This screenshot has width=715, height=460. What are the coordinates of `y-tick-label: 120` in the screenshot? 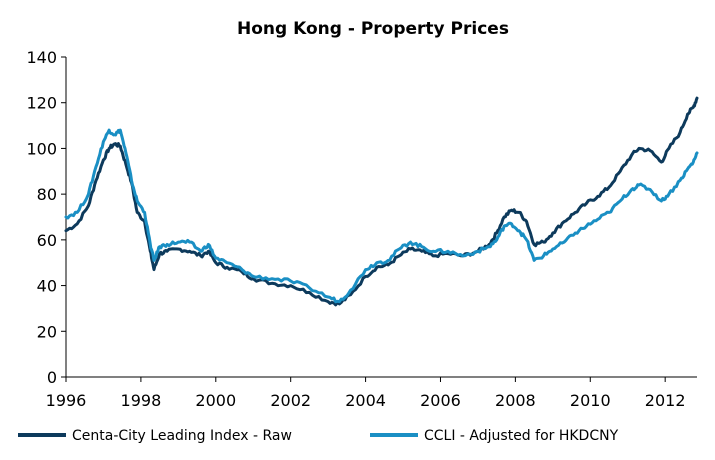 It's located at (41, 103).